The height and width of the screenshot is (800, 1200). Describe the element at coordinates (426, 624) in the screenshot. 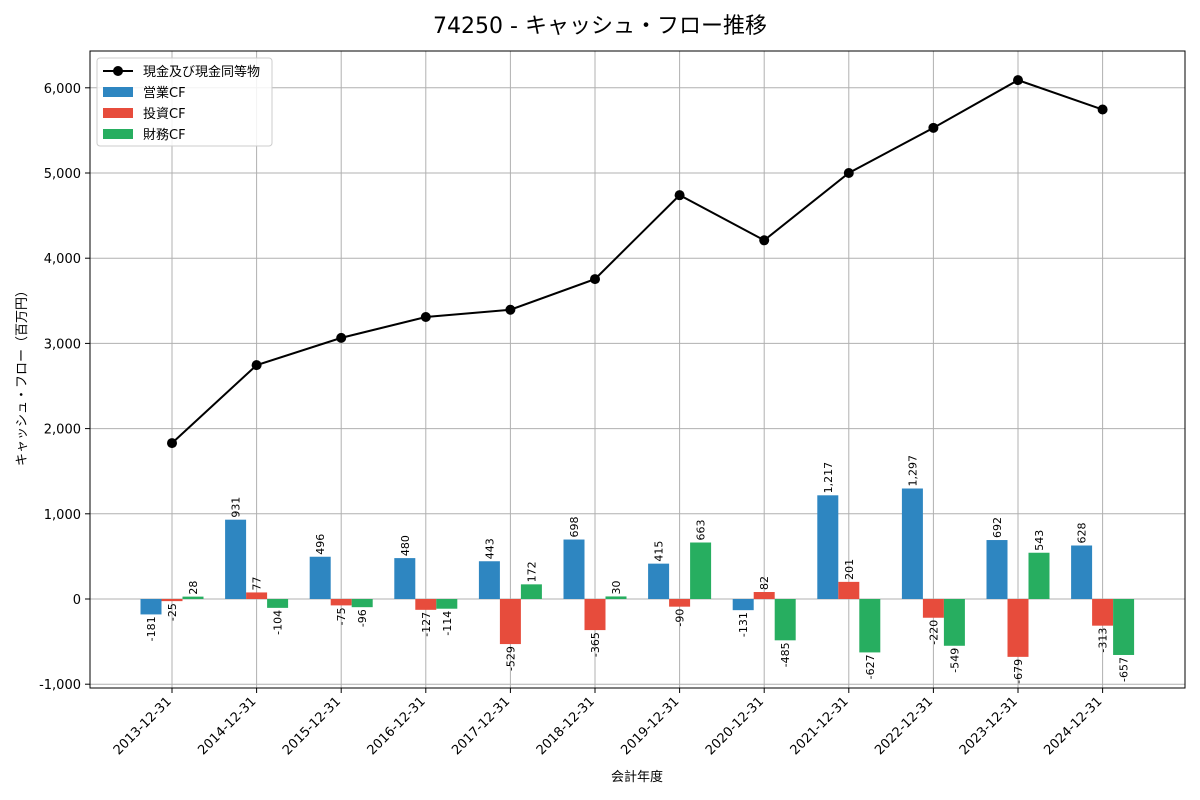

I see `data-label: -127` at that location.